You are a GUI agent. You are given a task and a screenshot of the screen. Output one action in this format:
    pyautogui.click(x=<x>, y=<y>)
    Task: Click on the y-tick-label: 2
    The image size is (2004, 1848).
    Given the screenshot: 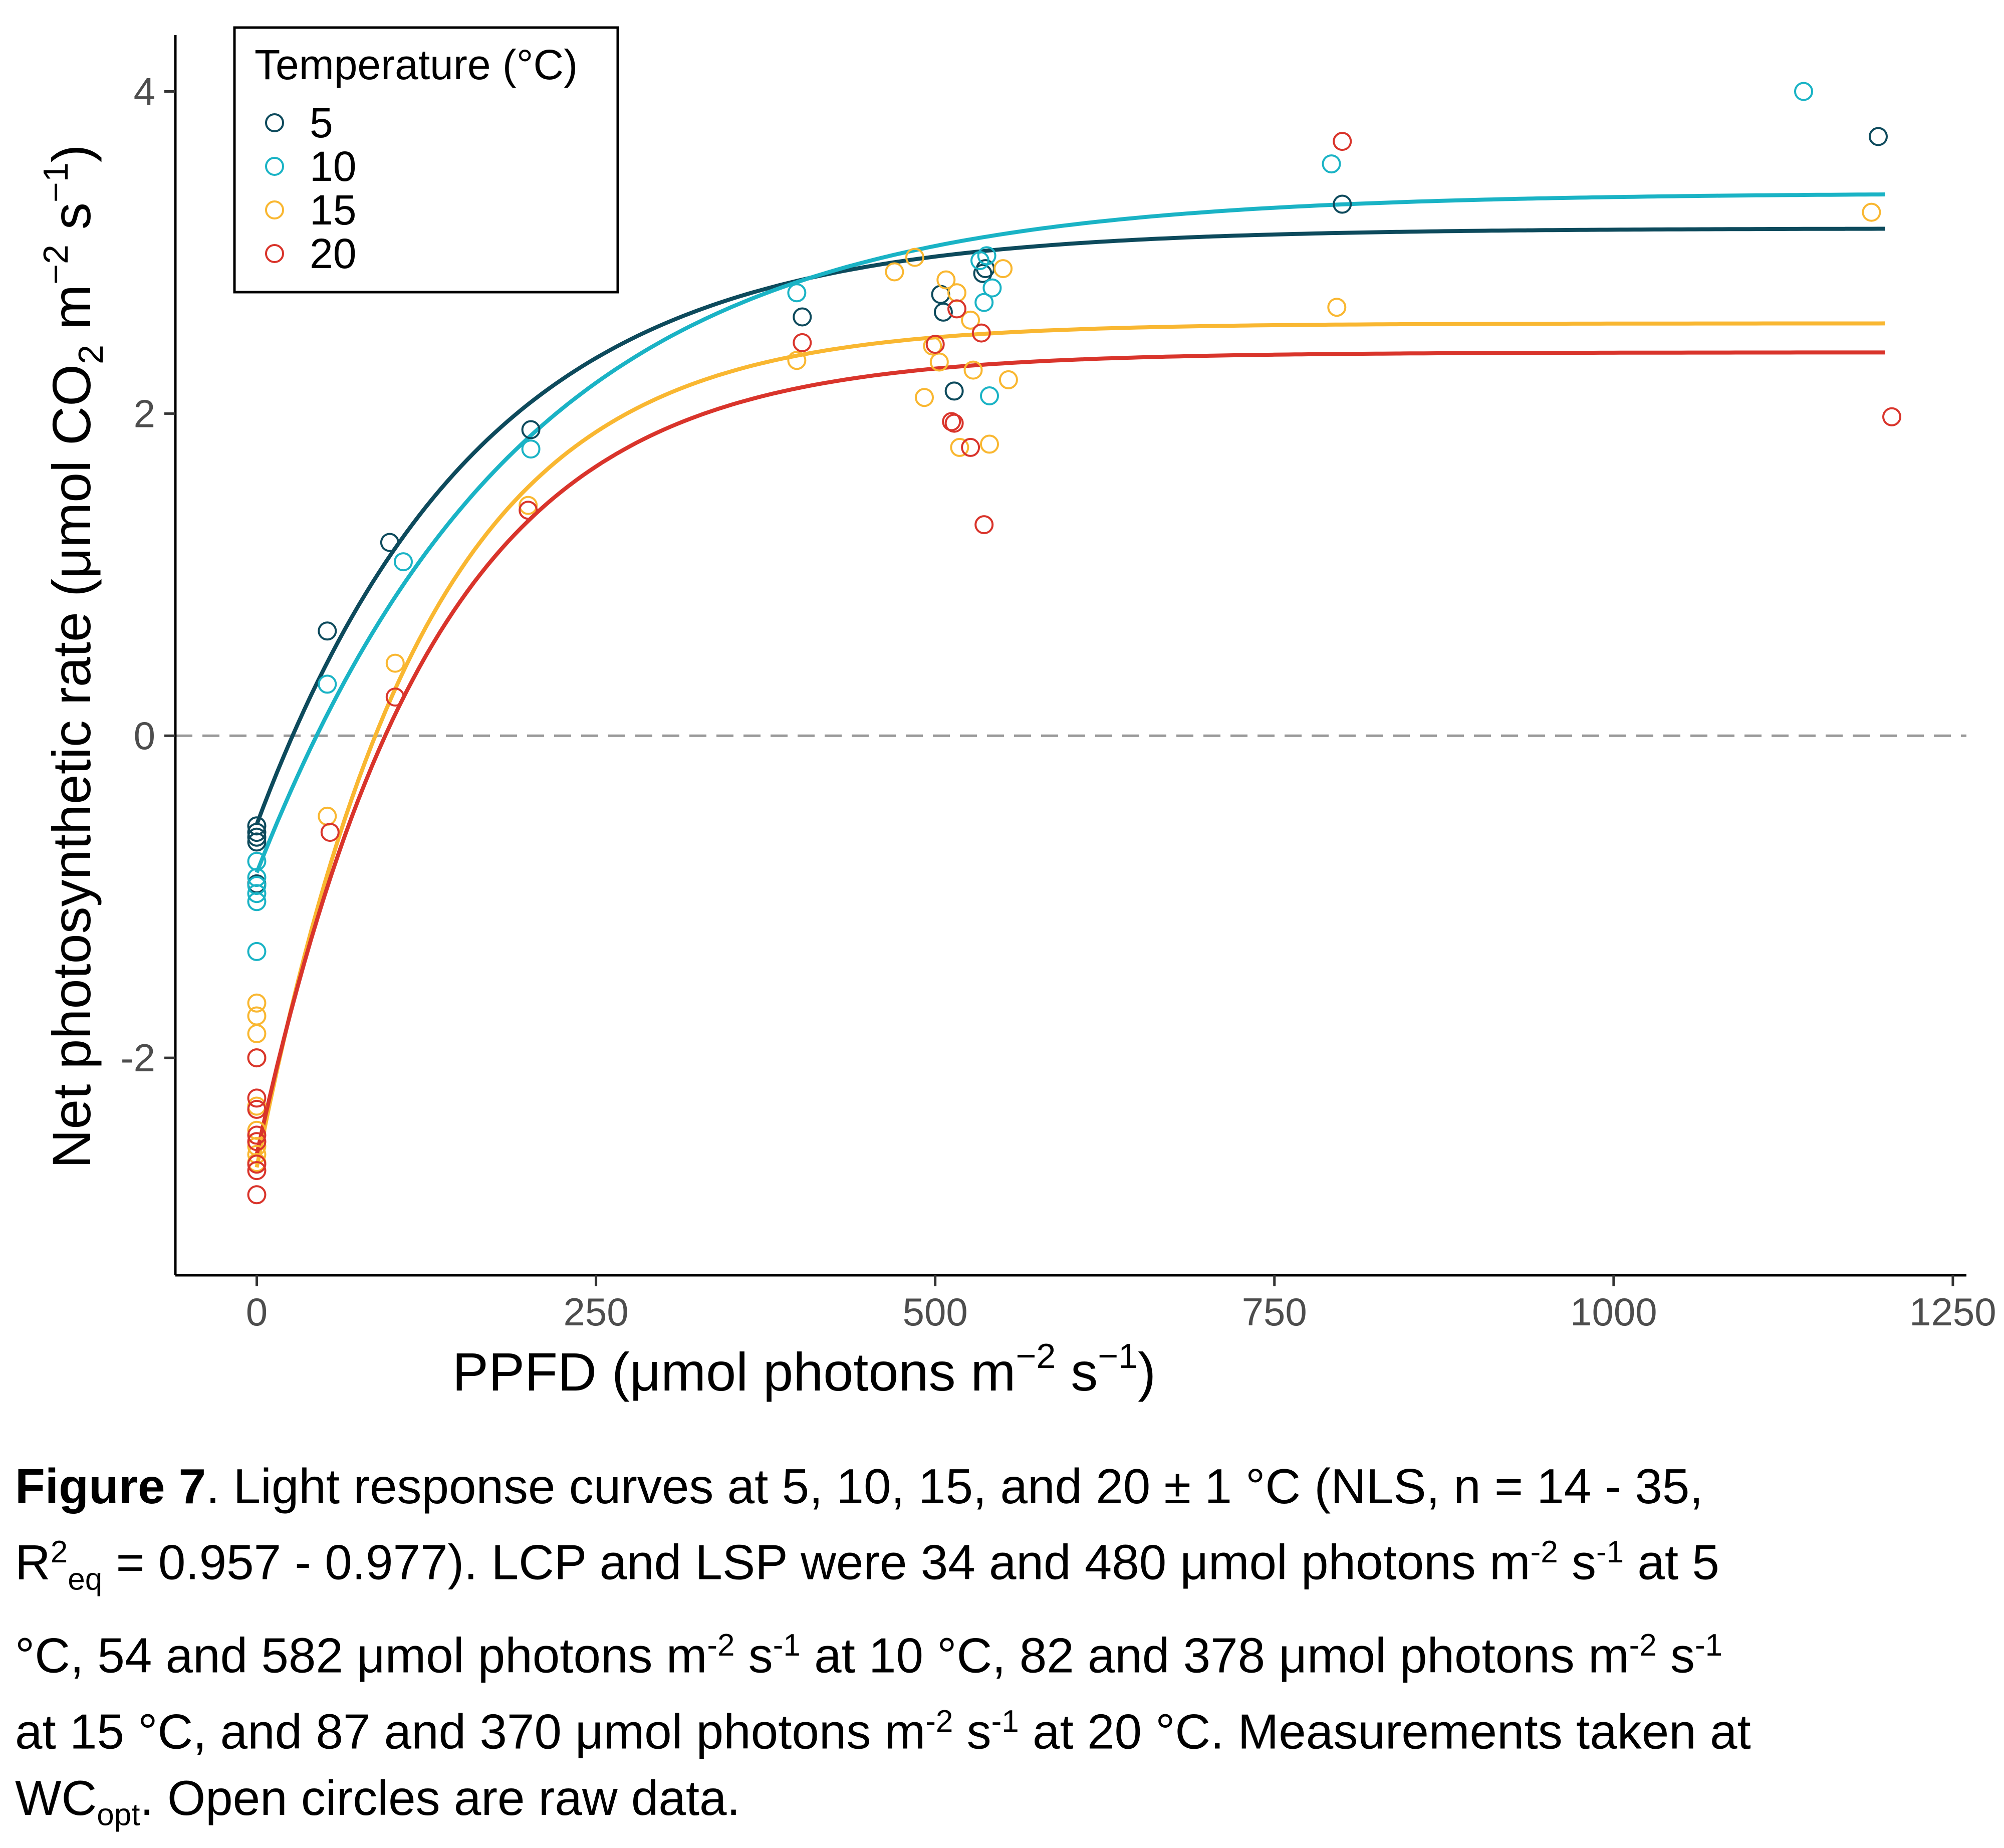 What is the action you would take?
    pyautogui.click(x=144, y=413)
    